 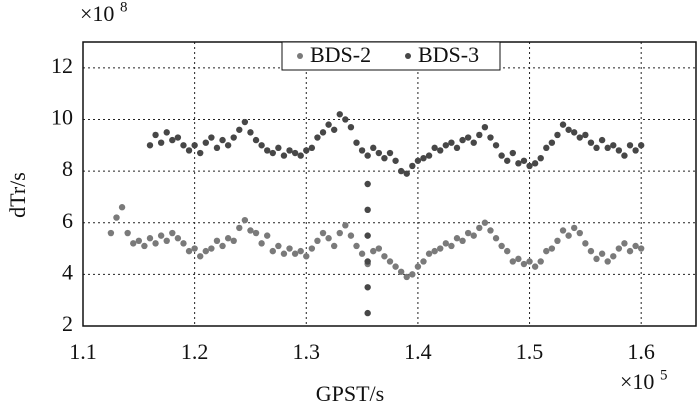 What do you see at coordinates (340, 54) in the screenshot?
I see `legend-label: BDS-2` at bounding box center [340, 54].